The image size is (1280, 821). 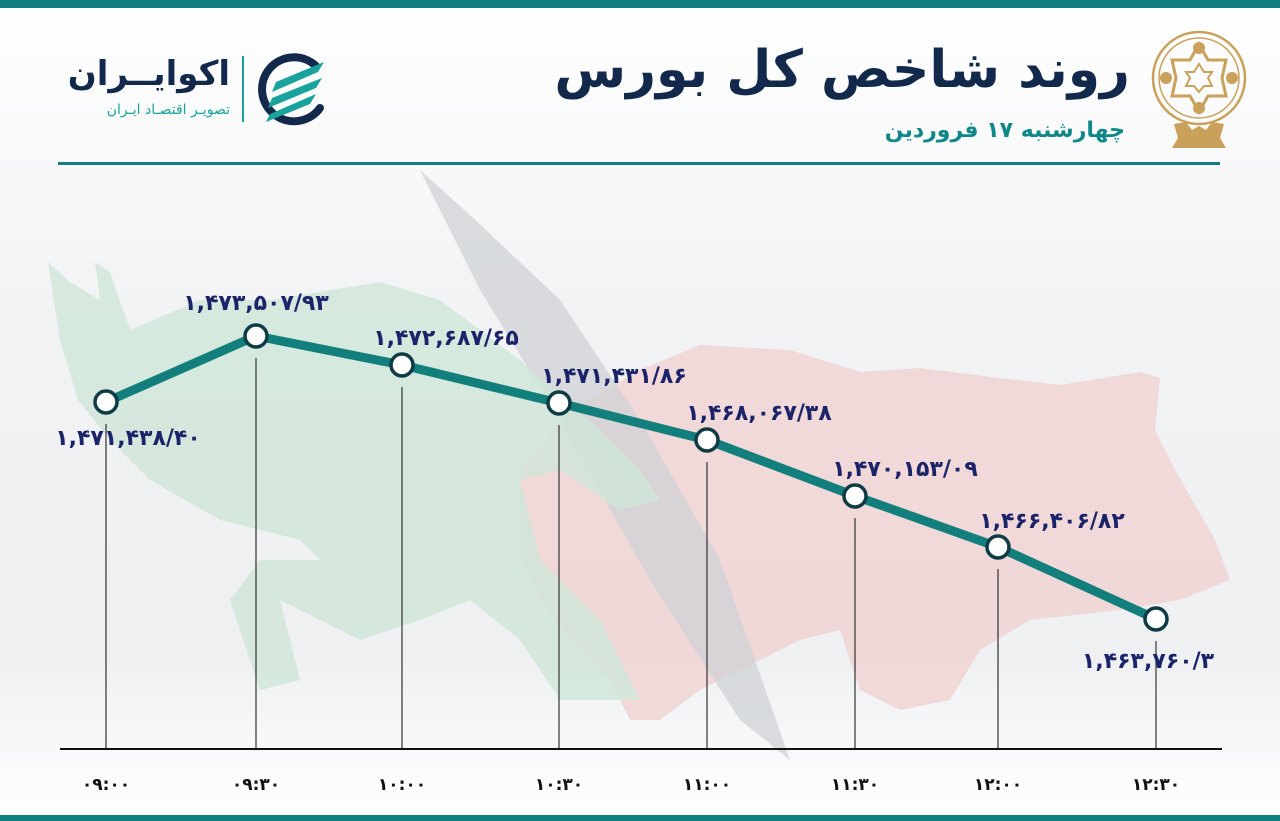 What do you see at coordinates (256, 303) in the screenshot?
I see `value-label: ۱,۴۷۳,۵۰۷/۹۳` at bounding box center [256, 303].